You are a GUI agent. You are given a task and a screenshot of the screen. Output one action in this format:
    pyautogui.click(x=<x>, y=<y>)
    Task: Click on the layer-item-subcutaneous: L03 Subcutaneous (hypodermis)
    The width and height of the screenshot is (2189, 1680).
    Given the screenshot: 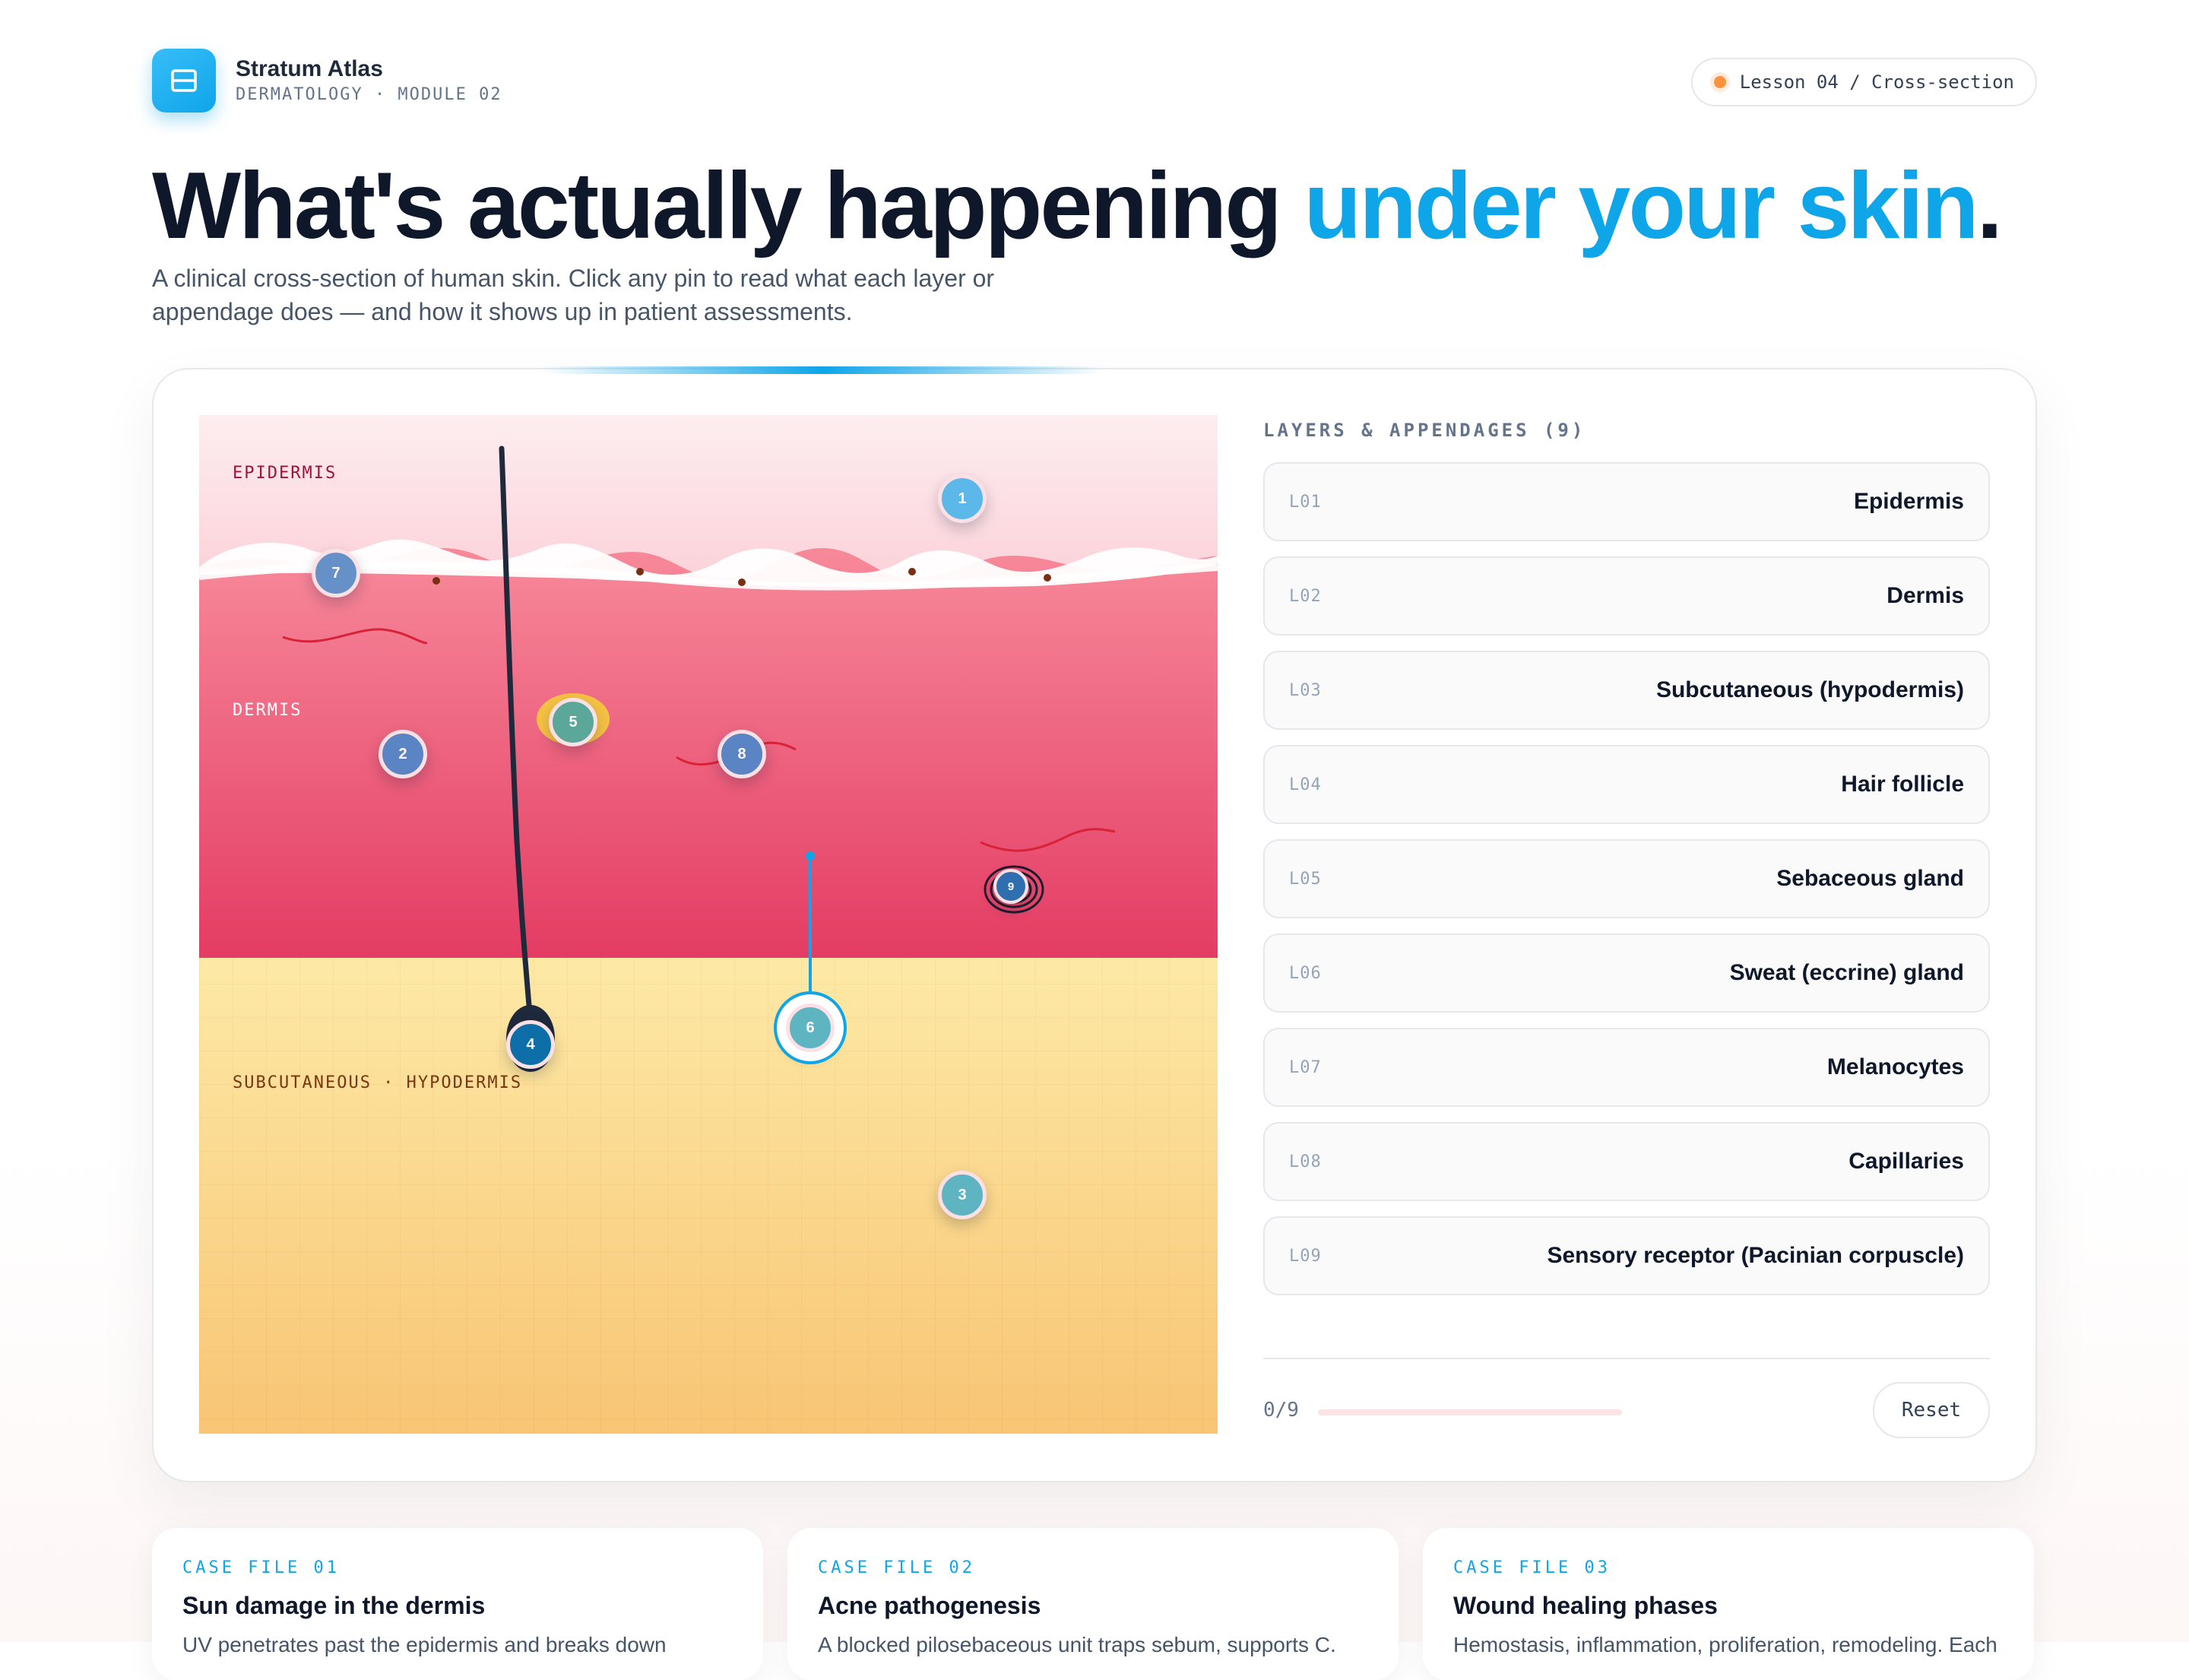 What is the action you would take?
    pyautogui.click(x=1626, y=690)
    